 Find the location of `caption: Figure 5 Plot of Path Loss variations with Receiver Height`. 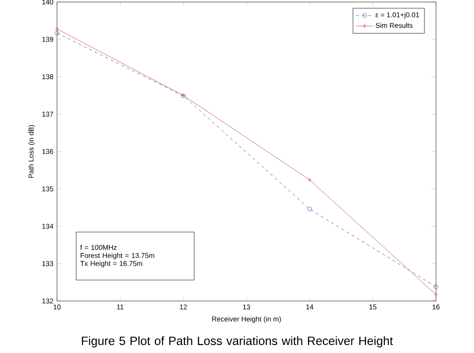

caption: Figure 5 Plot of Path Loss variations with Receiver Height is located at coordinates (237, 342).